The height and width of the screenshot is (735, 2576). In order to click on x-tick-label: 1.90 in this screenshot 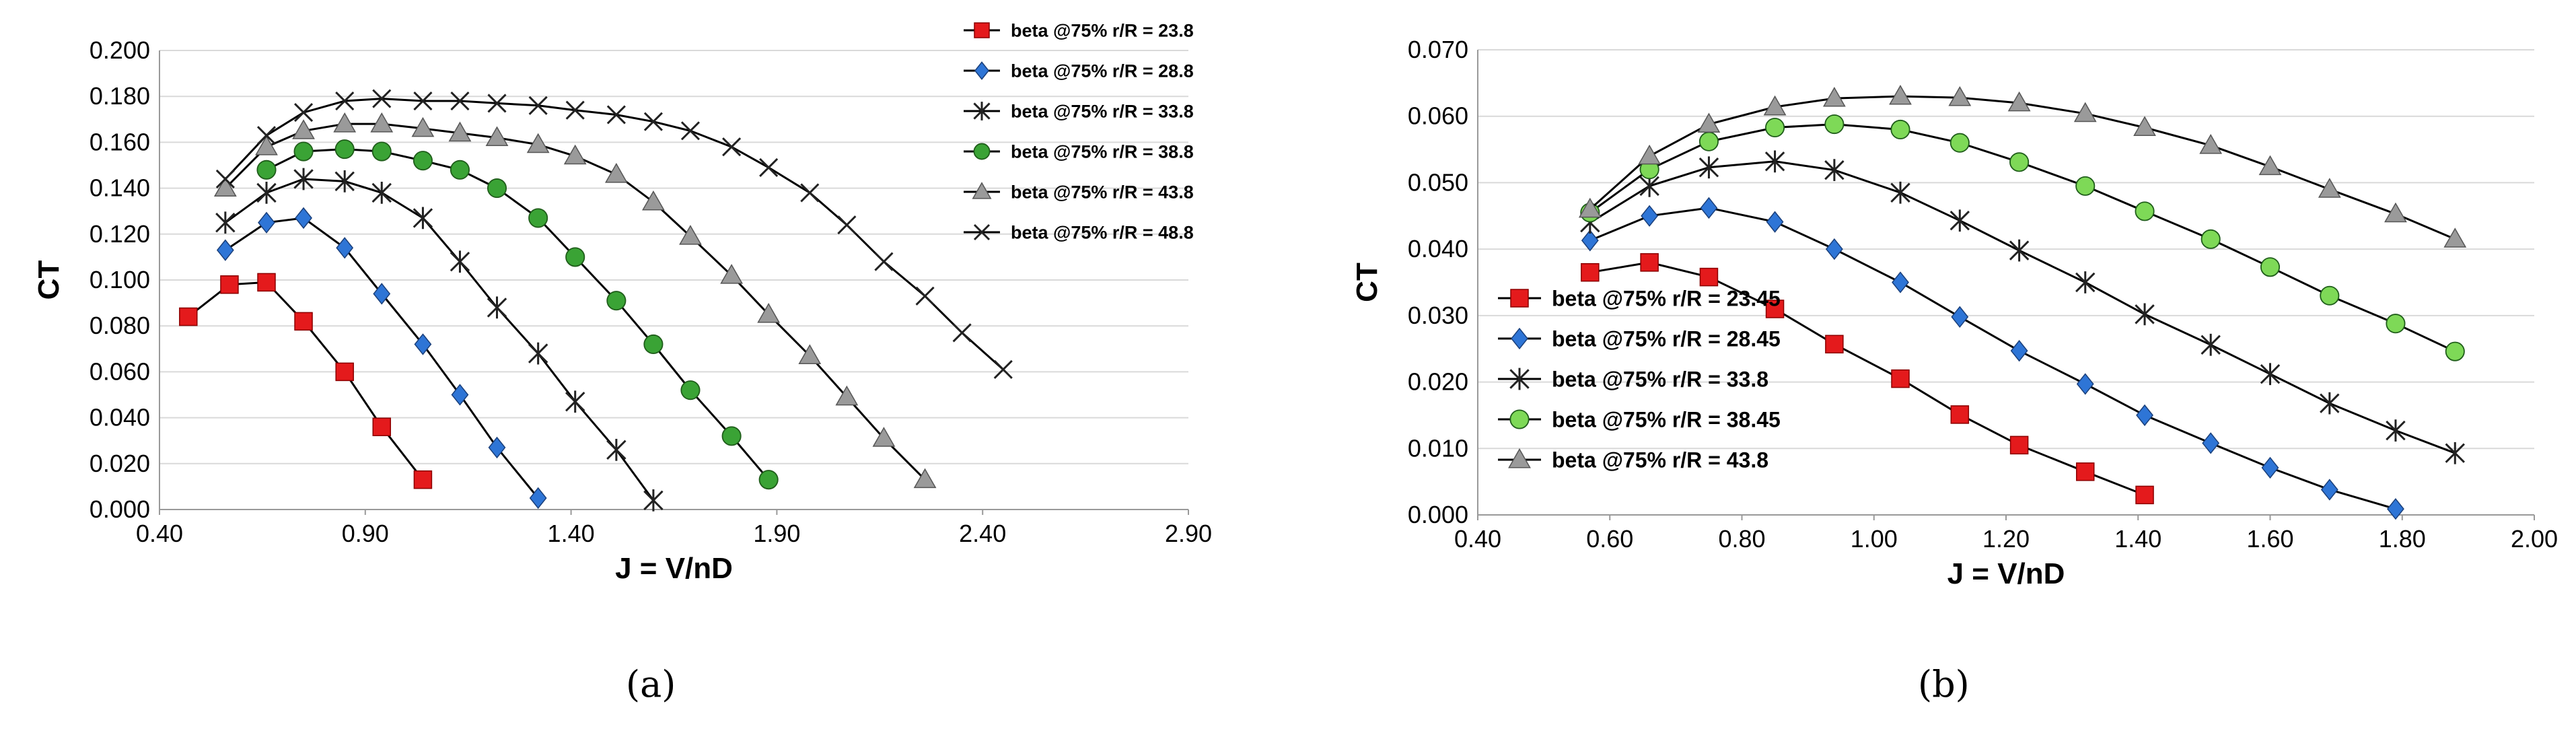, I will do `click(776, 534)`.